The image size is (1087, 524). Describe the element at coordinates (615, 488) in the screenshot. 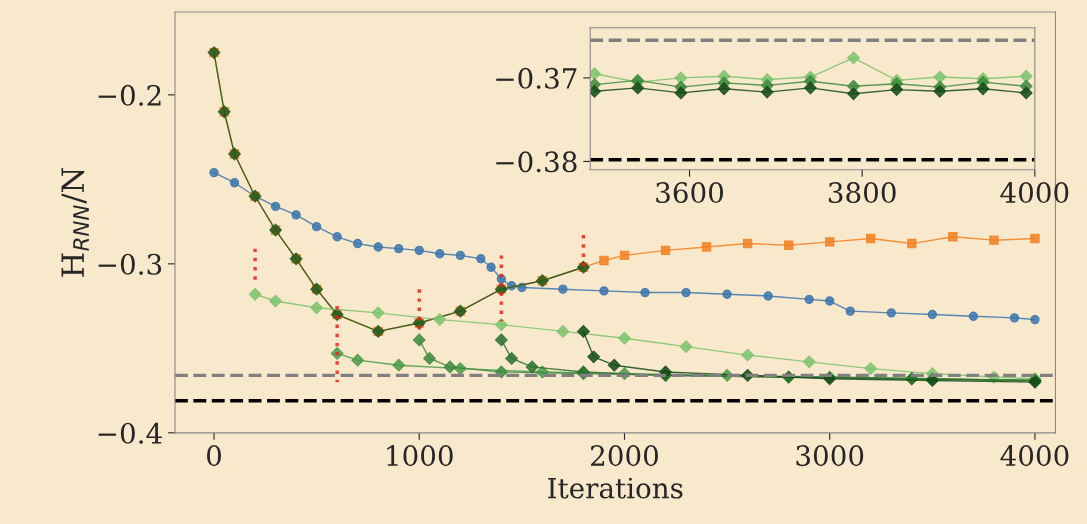

I see `x-axis-title: Iterations` at that location.